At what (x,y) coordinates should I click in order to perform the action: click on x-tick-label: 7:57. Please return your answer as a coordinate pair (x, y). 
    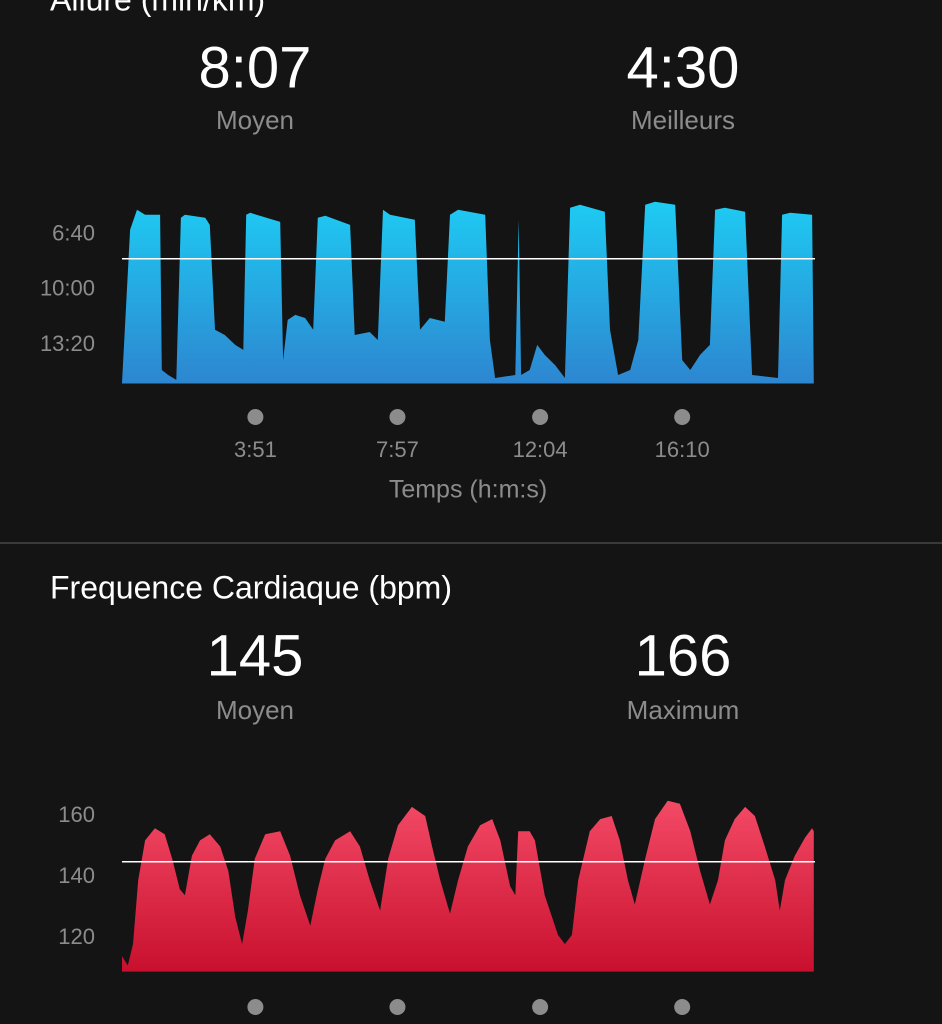
    Looking at the image, I should click on (397, 449).